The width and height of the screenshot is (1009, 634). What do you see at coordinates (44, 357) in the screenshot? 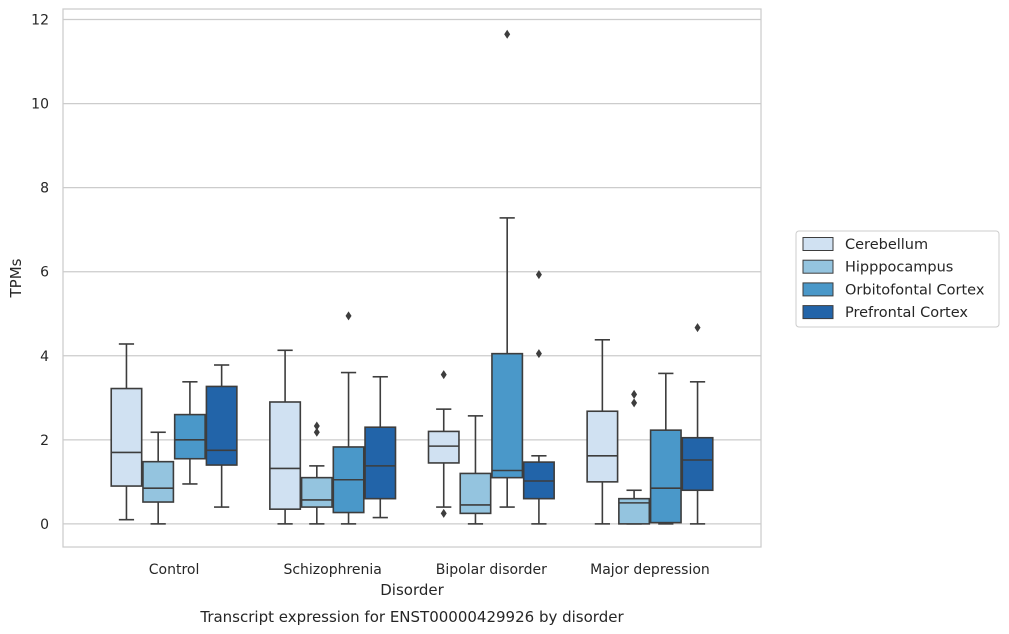
I see `y-tick-label: 4` at bounding box center [44, 357].